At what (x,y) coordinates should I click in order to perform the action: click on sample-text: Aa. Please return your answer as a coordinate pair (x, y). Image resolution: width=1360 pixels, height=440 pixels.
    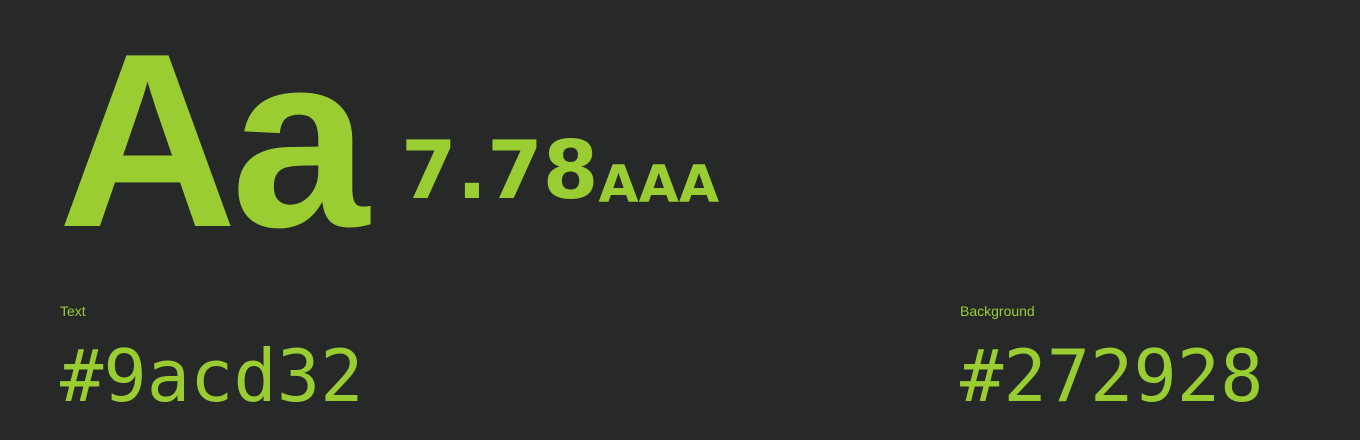
    Looking at the image, I should click on (213, 140).